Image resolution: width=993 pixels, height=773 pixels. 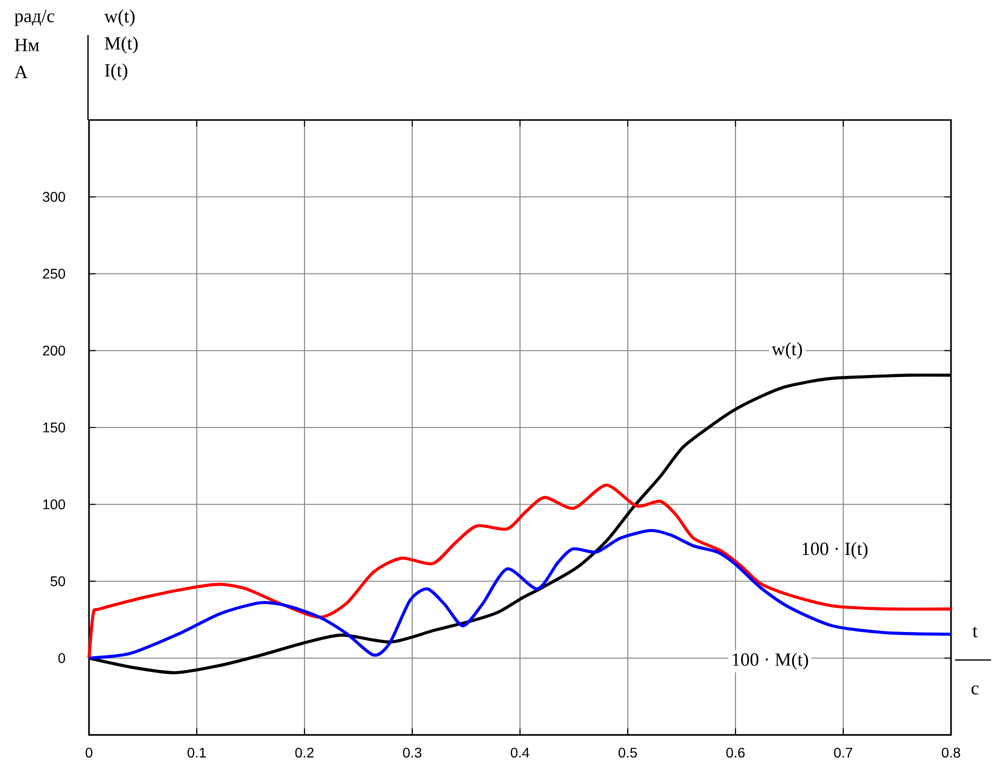 I want to click on text: c, so click(x=975, y=689).